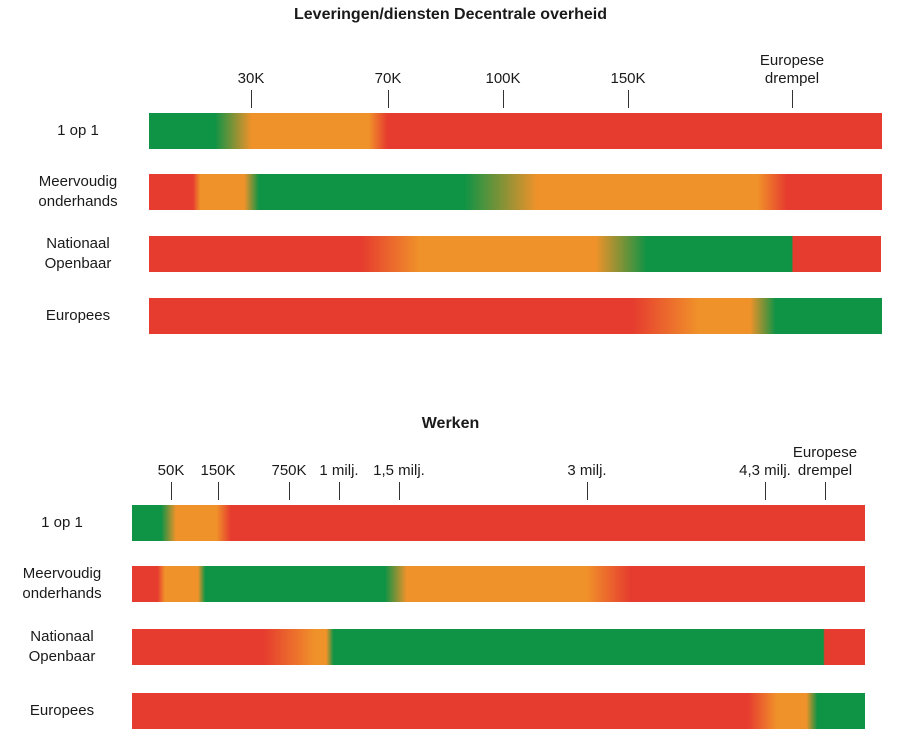  What do you see at coordinates (450, 14) in the screenshot?
I see `chart-title: Leveringen/diensten Decentrale overheid` at bounding box center [450, 14].